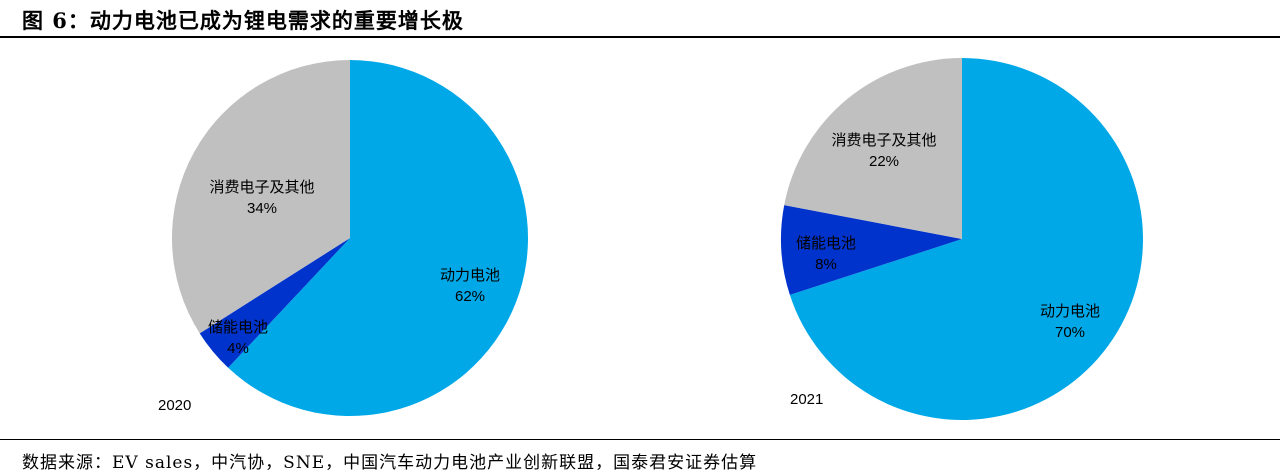  I want to click on slice-value-label-storage-battery-2020: 4%, so click(238, 348).